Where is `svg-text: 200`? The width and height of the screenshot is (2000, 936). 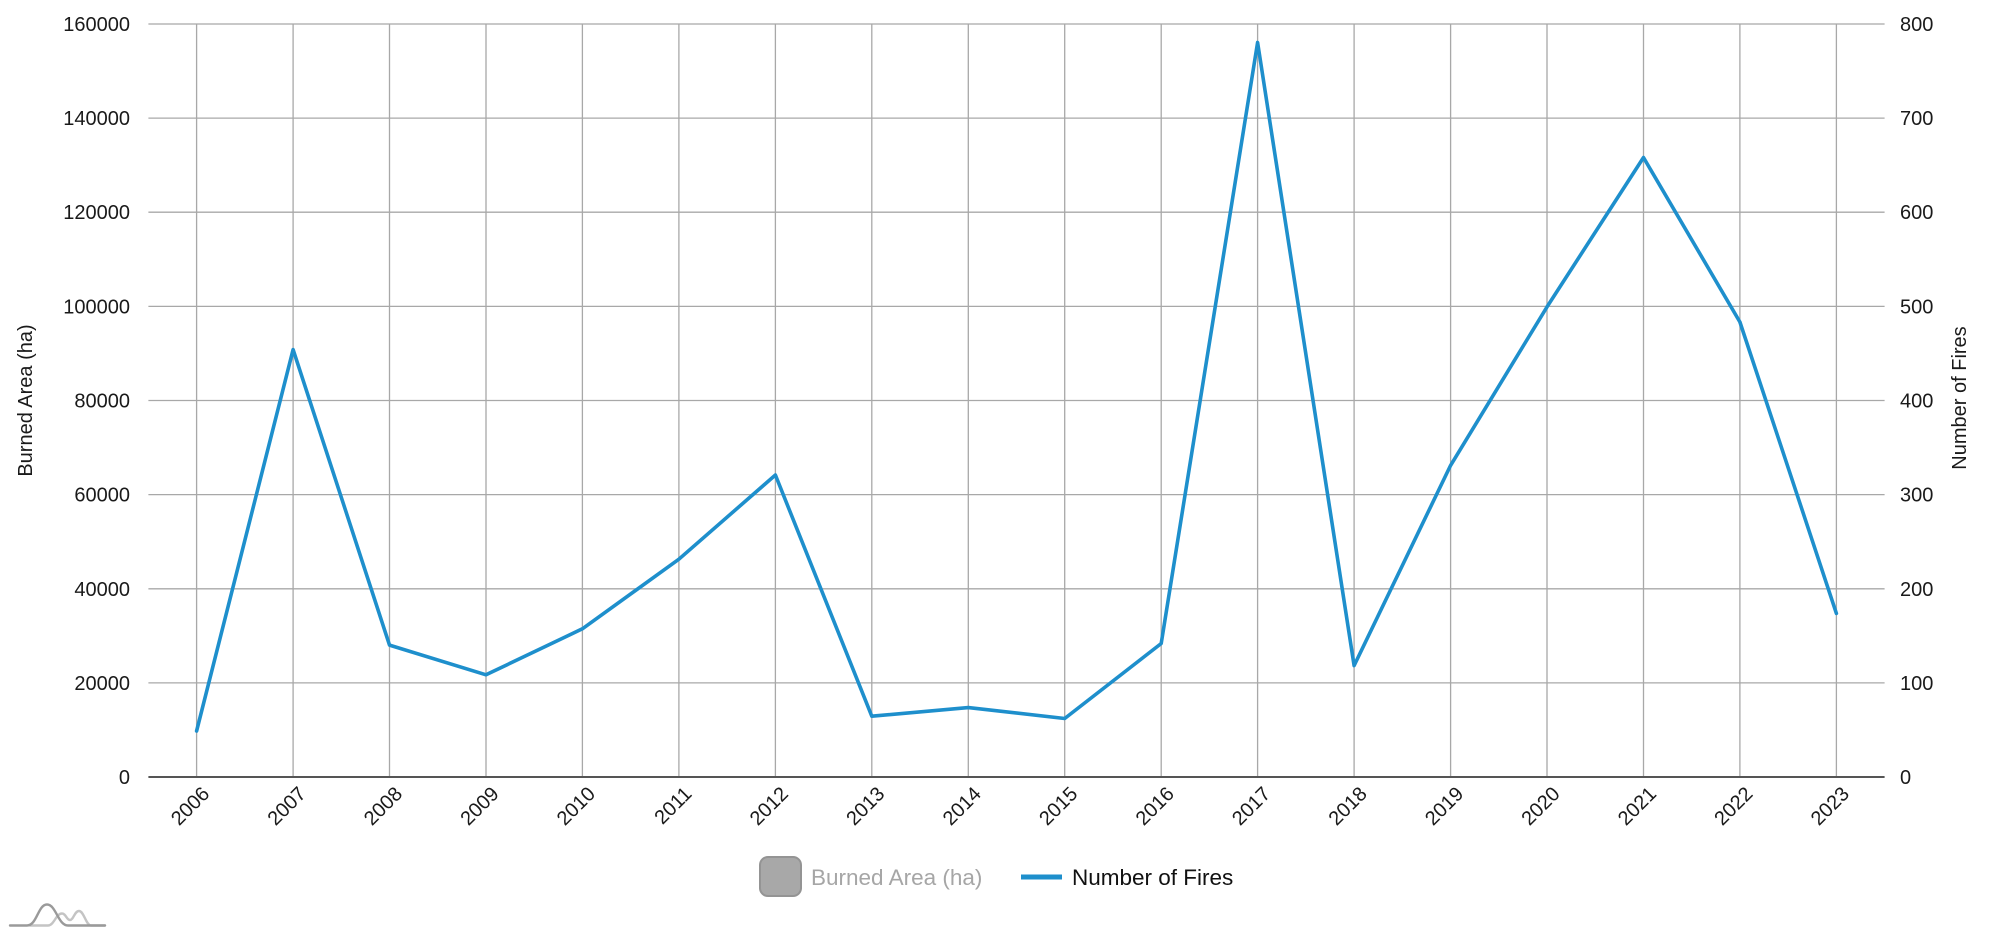 svg-text: 200 is located at coordinates (1916, 590).